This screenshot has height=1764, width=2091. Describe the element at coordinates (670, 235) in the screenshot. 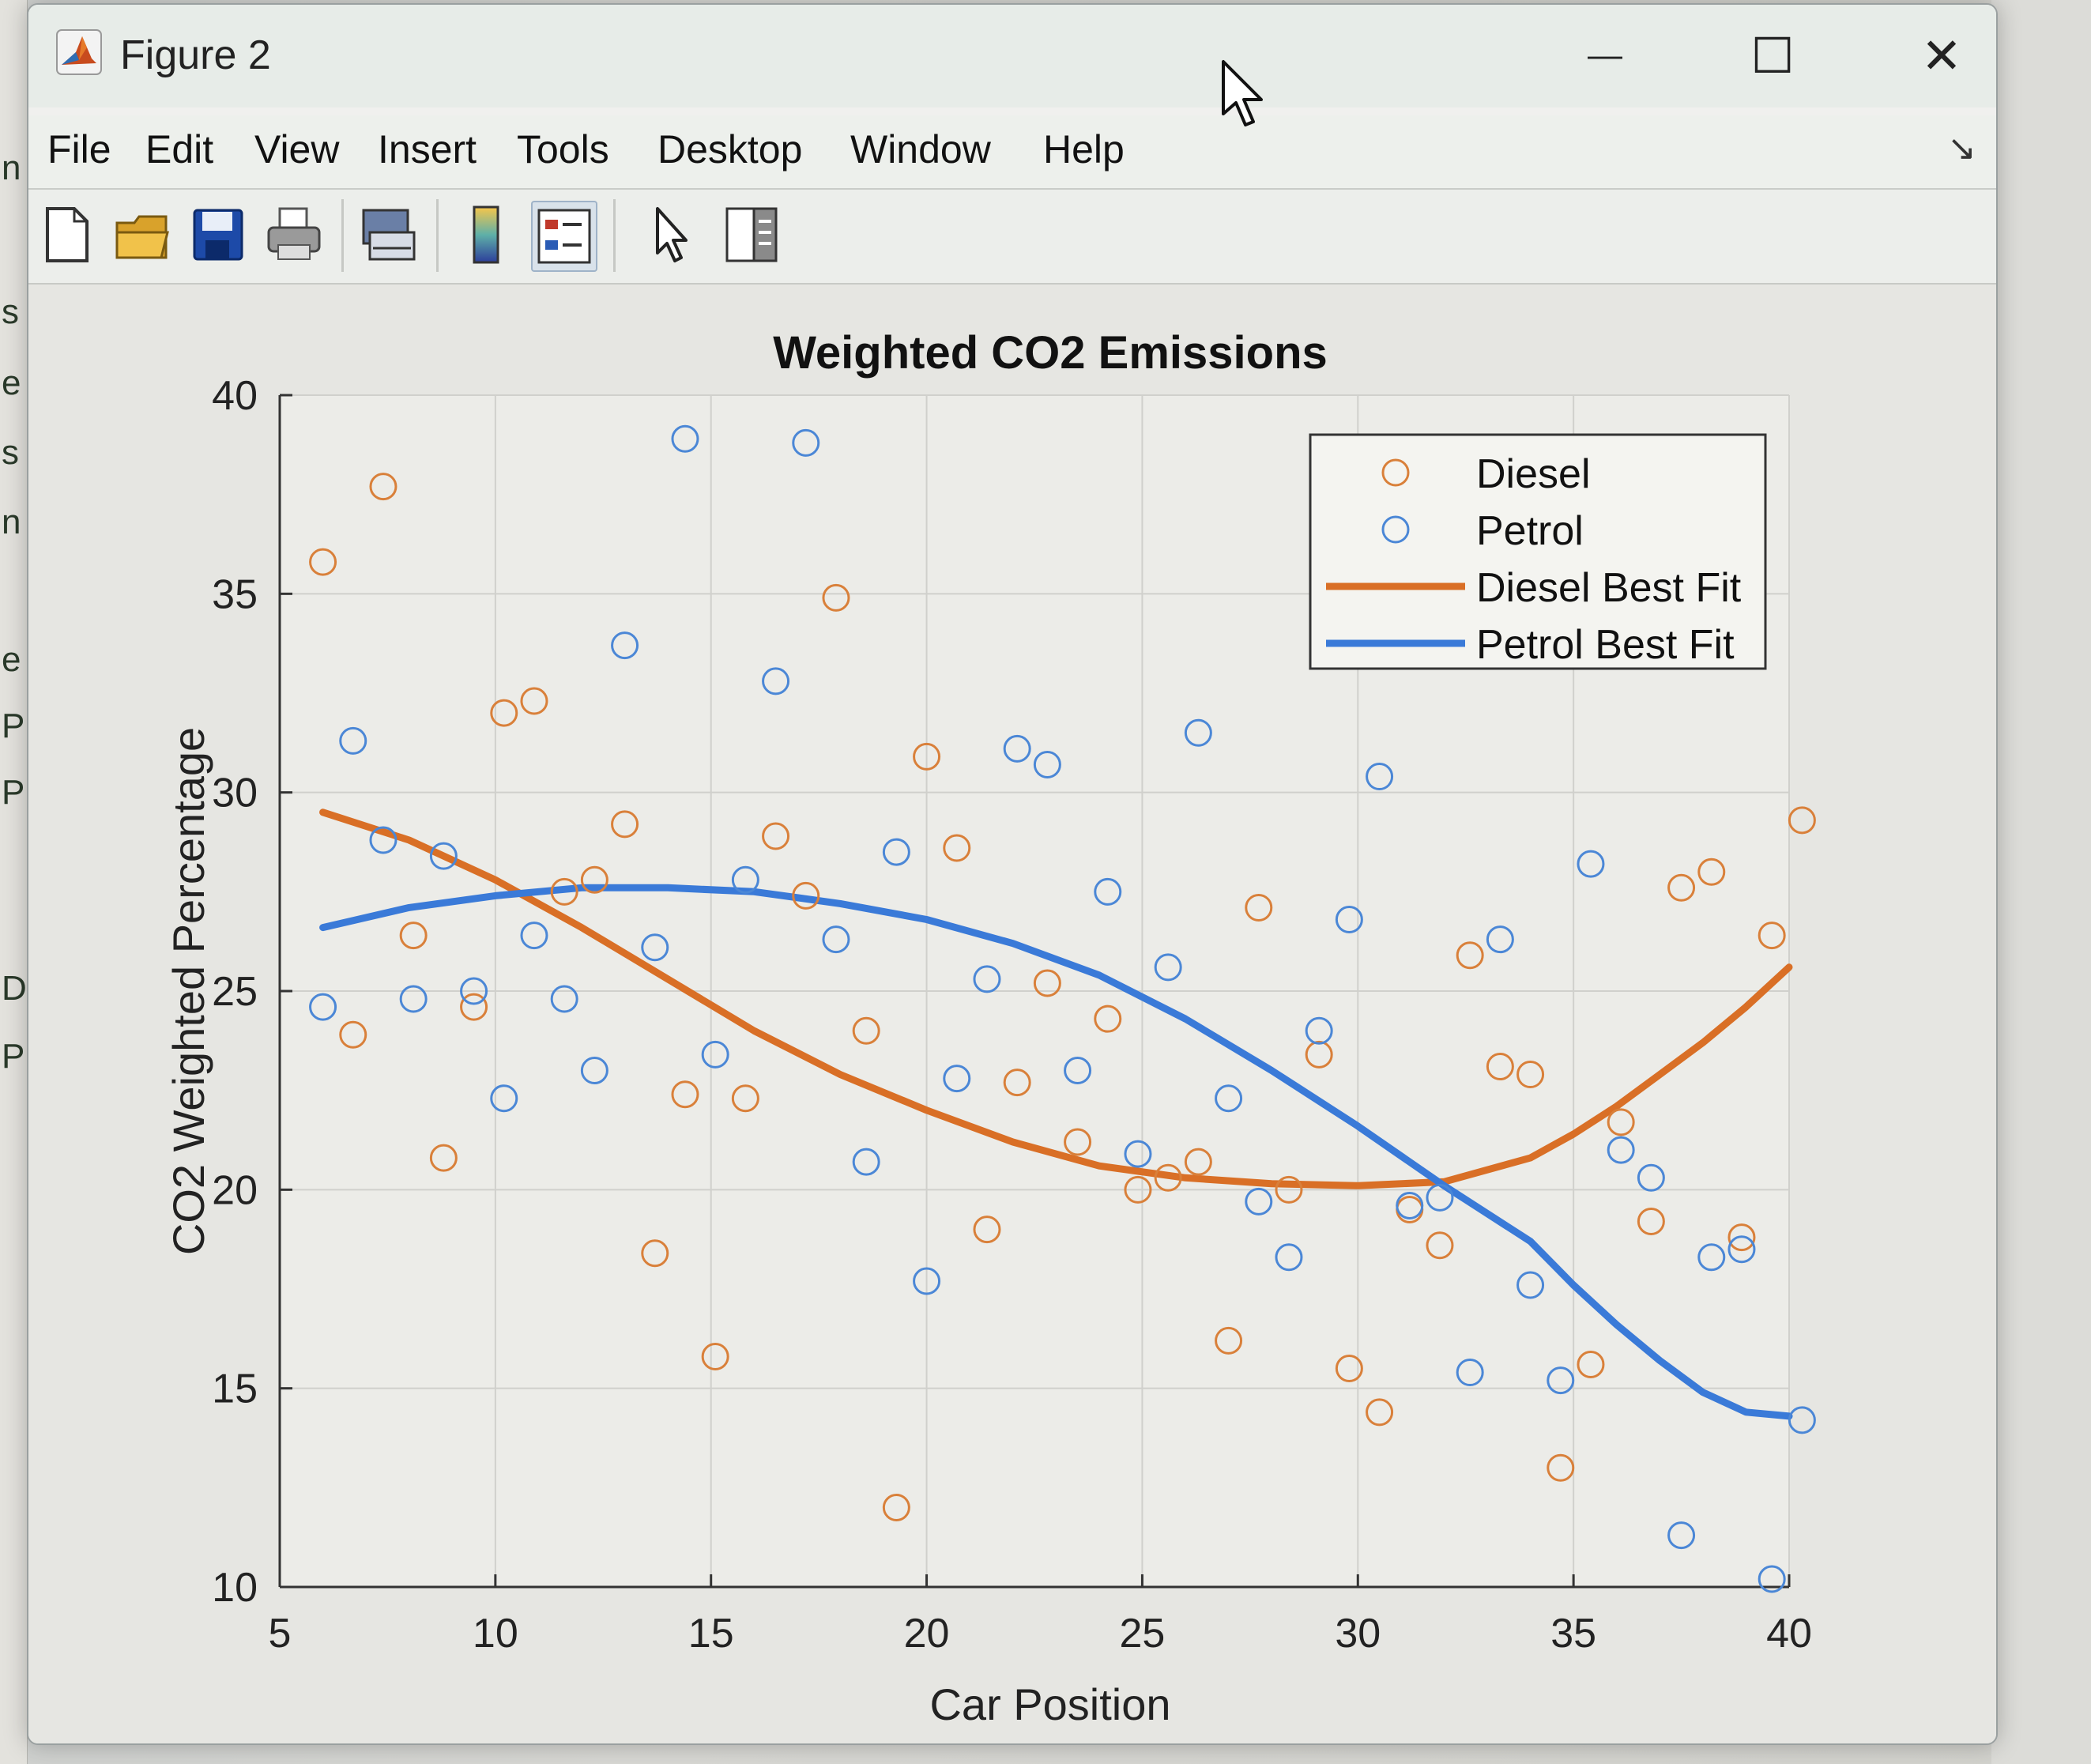

I see `pointer-icon` at that location.